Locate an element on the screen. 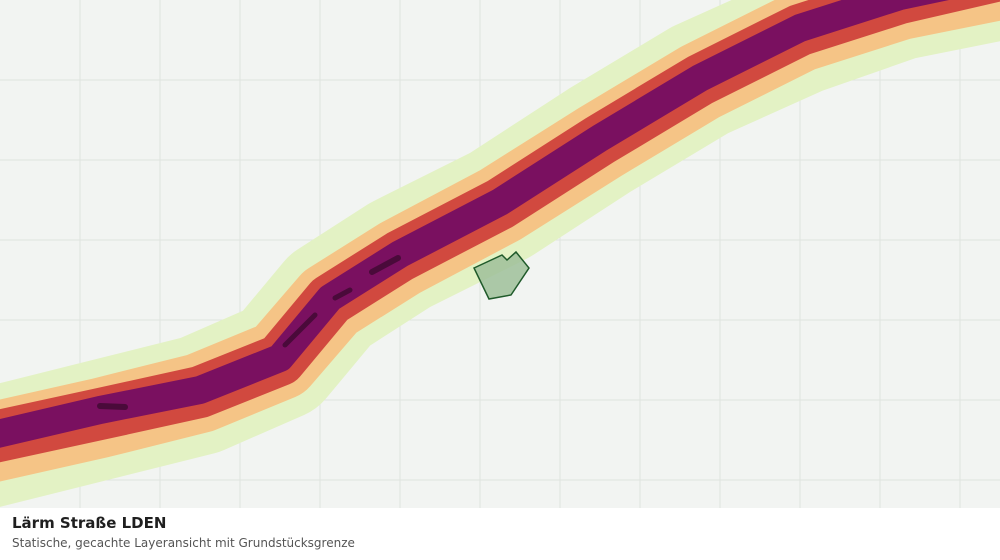 The width and height of the screenshot is (1000, 560). parcel-boundary is located at coordinates (501, 275).